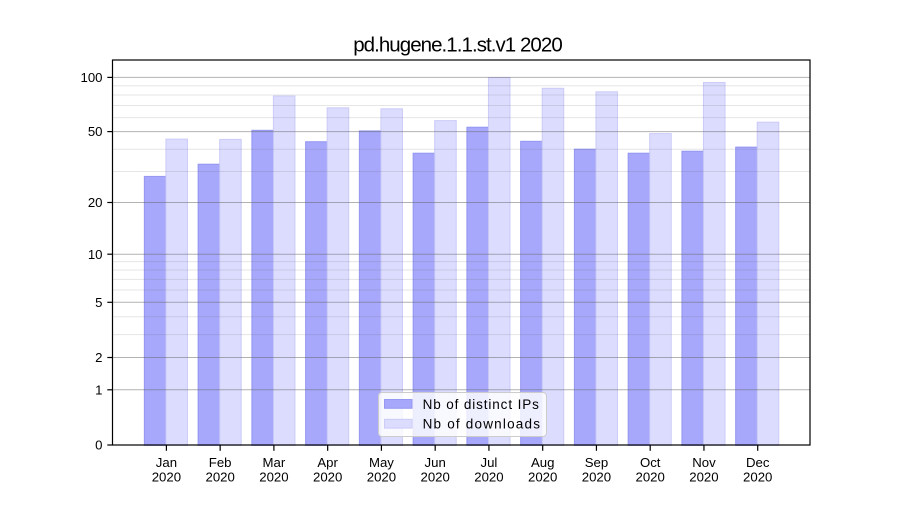 This screenshot has width=900, height=505. I want to click on svg-text: Jan, so click(166, 462).